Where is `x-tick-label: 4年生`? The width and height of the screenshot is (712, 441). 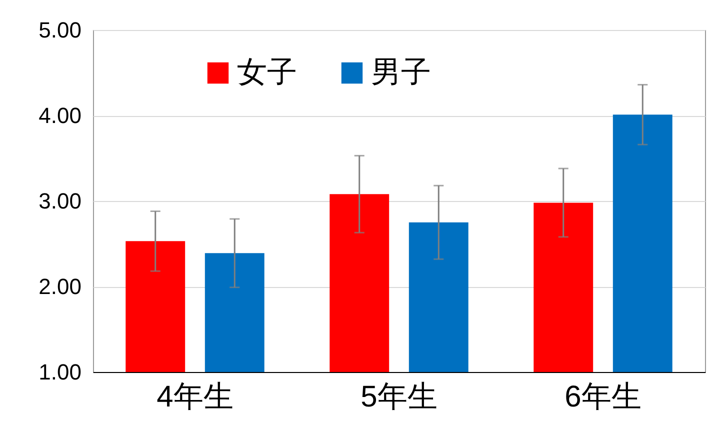
x-tick-label: 4年生 is located at coordinates (195, 397).